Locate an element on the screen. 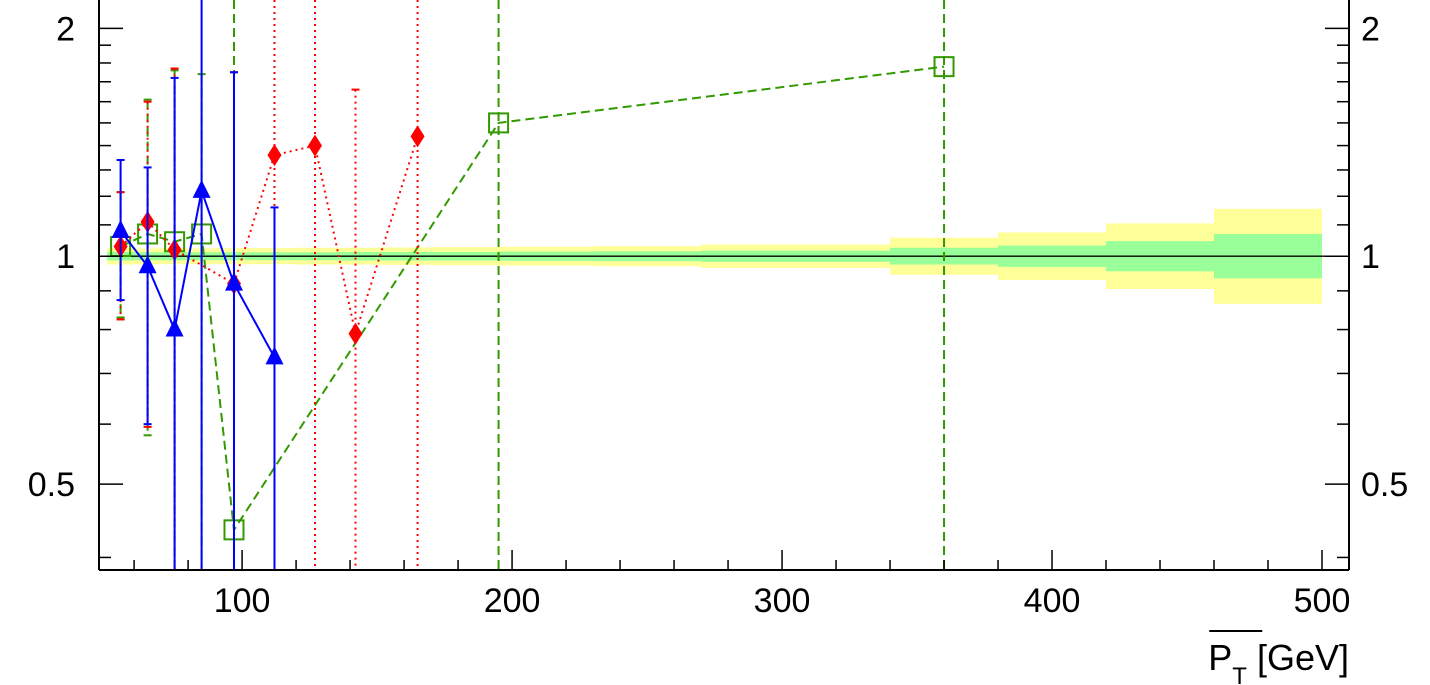 The image size is (1430, 685). x-axis-title-unit: [GeV] is located at coordinates (1298, 657).